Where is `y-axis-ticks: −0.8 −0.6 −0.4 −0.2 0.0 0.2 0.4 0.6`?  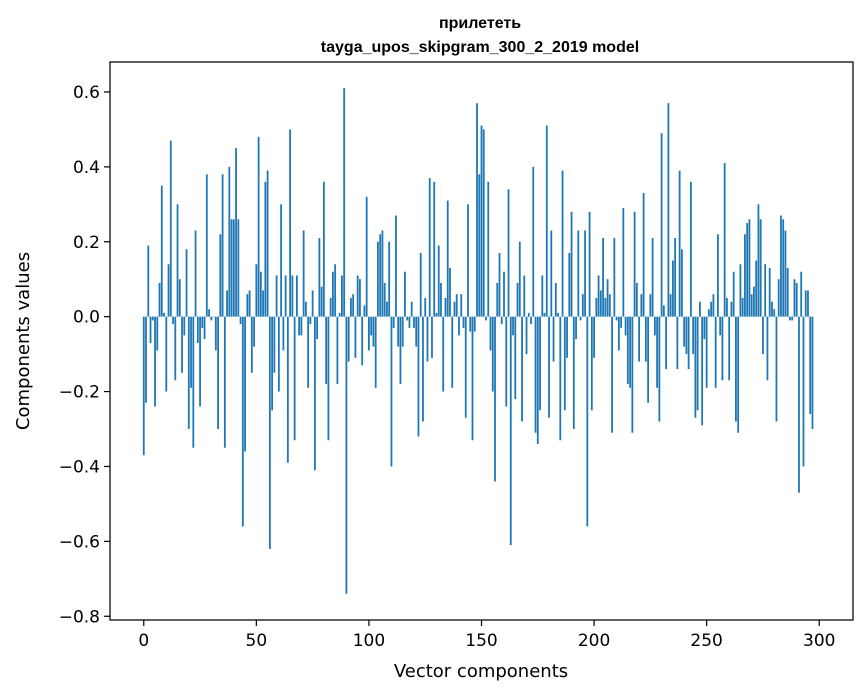
y-axis-ticks: −0.8 −0.6 −0.4 −0.2 0.0 0.2 0.4 0.6 is located at coordinates (84, 355).